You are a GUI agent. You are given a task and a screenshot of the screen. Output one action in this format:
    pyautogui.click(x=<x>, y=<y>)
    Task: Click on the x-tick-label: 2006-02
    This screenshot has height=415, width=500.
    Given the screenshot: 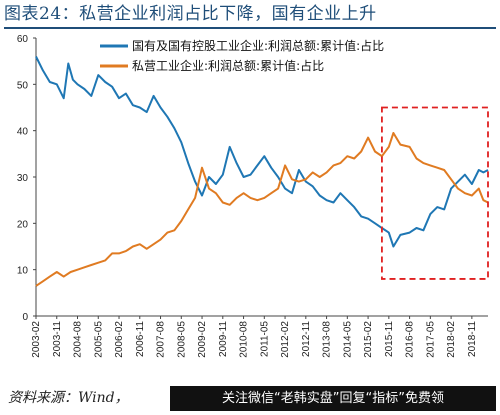 What is the action you would take?
    pyautogui.click(x=119, y=339)
    